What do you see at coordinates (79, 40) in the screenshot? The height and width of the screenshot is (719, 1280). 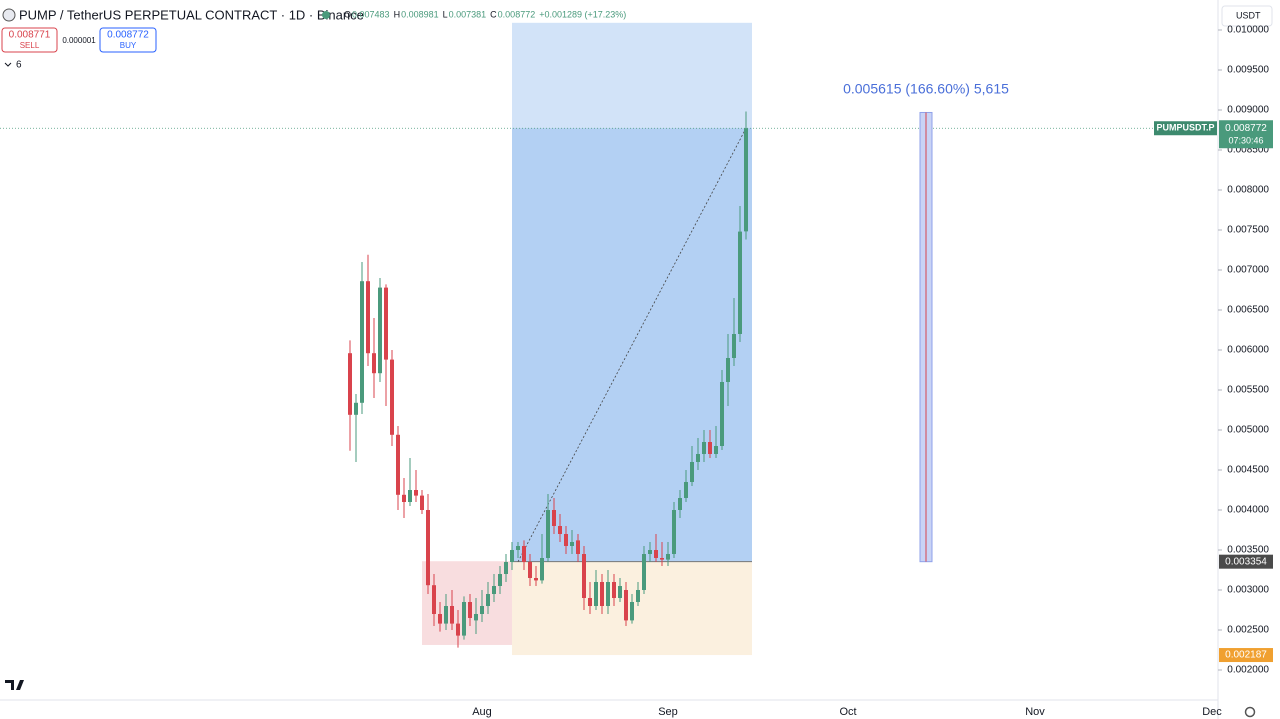 I see `spread: 0.000001` at bounding box center [79, 40].